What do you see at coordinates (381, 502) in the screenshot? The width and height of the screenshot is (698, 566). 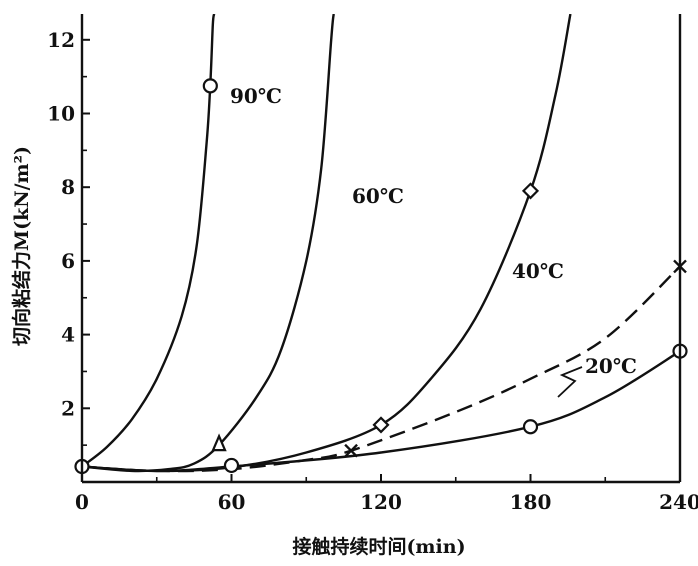 I see `x-tick-label-120: 120` at bounding box center [381, 502].